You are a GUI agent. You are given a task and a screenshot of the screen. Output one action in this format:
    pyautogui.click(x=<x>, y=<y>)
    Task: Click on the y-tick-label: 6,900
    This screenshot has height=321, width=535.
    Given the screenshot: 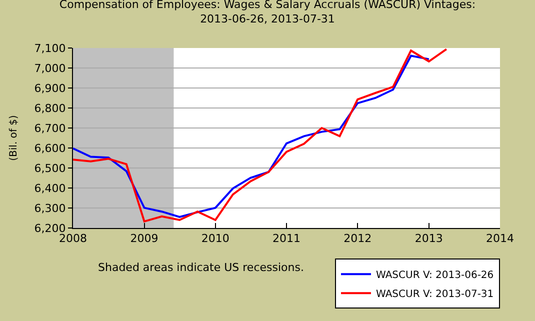 What is the action you would take?
    pyautogui.click(x=50, y=88)
    